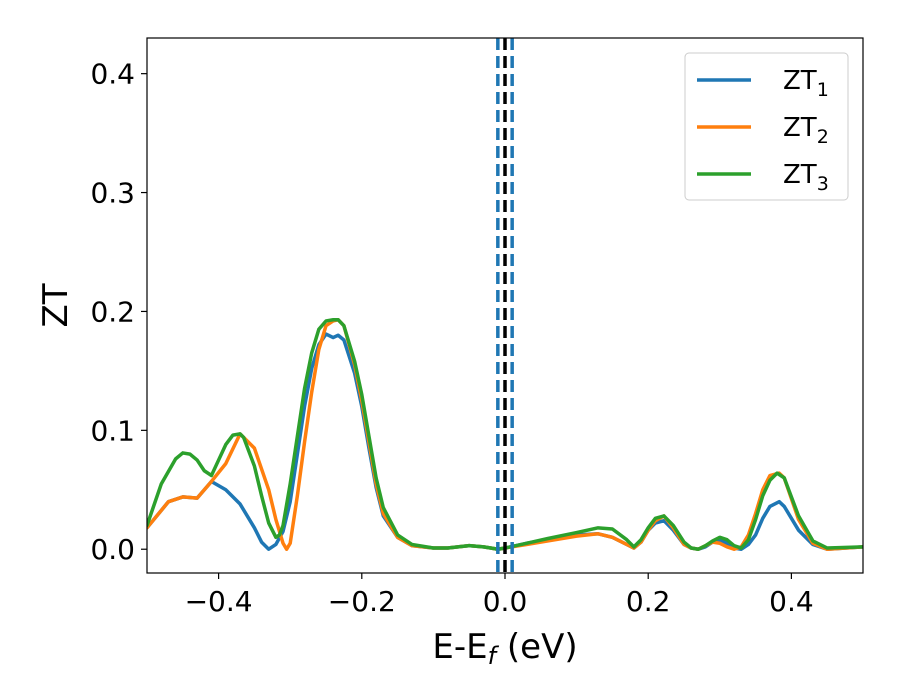 The image size is (900, 700). I want to click on y-tick-label: 0.2, so click(112, 311).